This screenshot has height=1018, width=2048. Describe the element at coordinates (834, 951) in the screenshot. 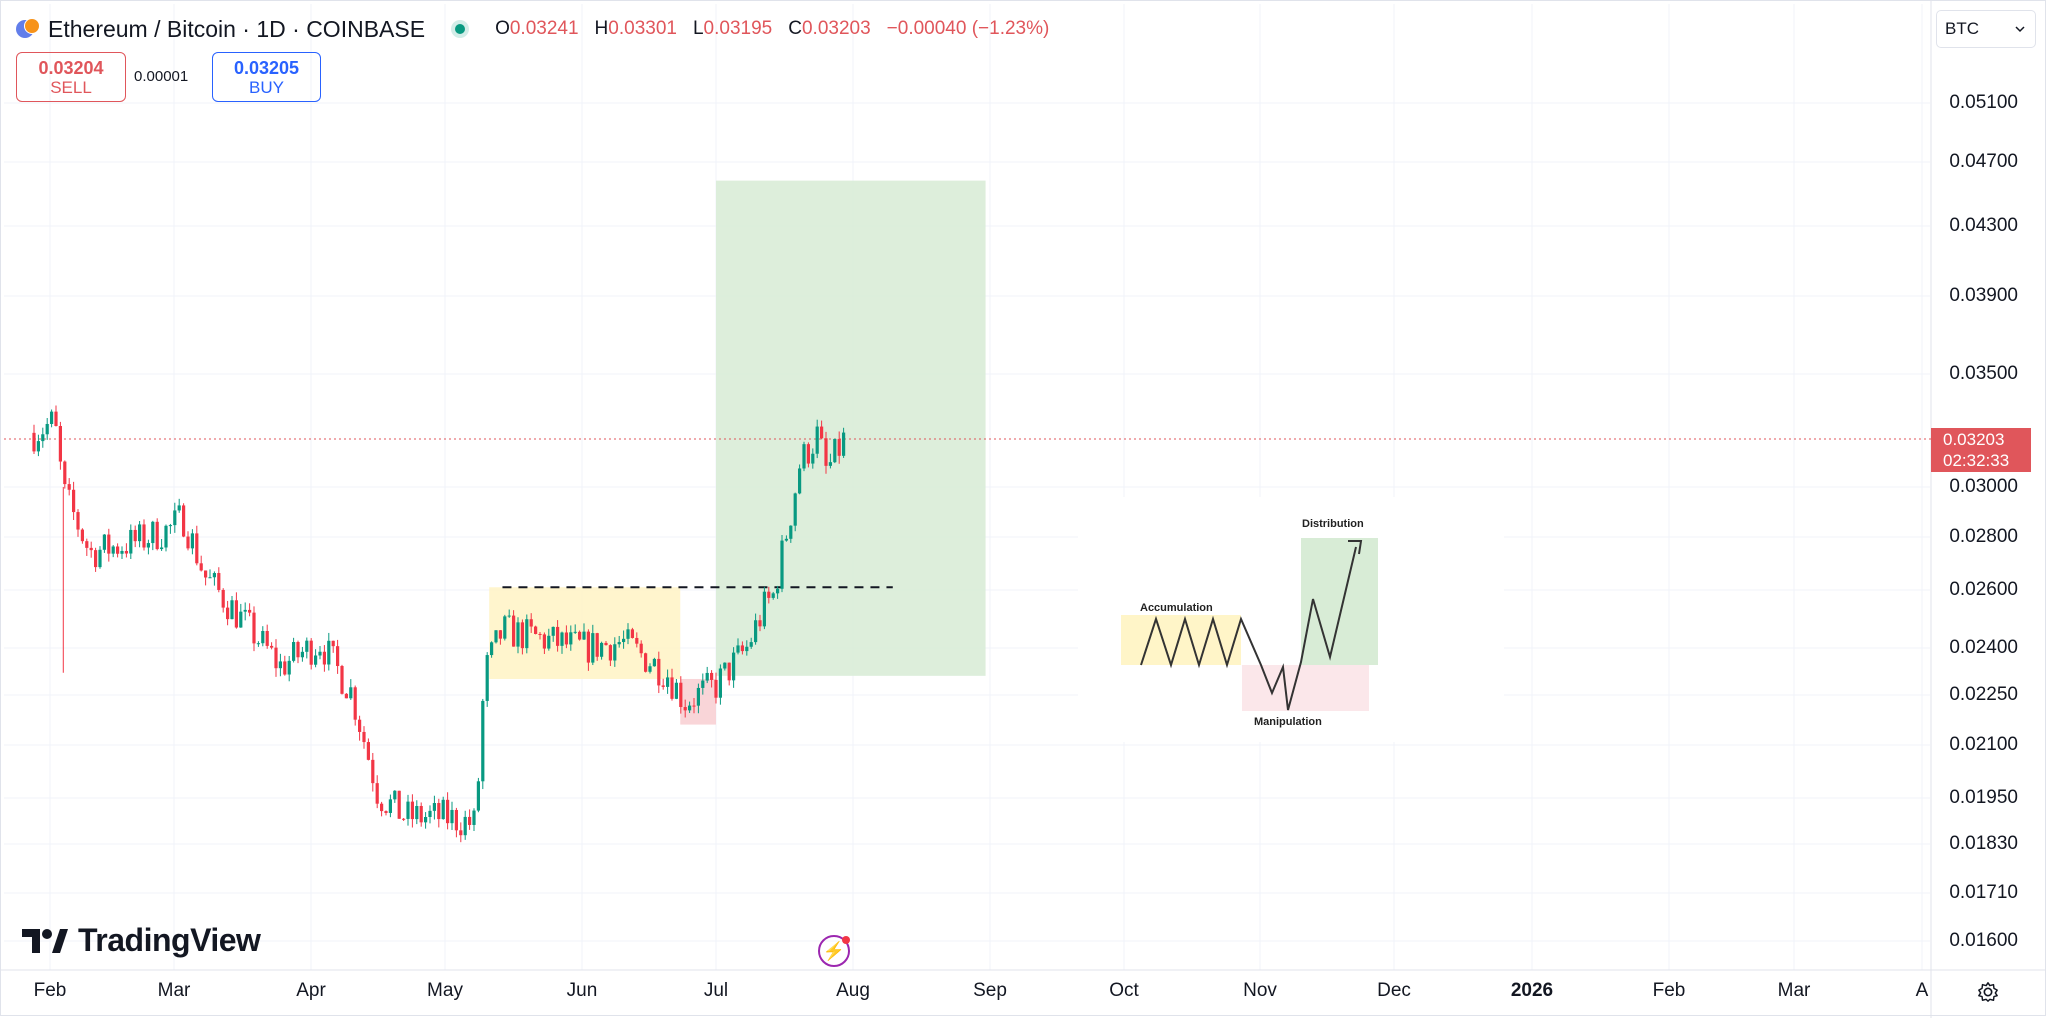

I see `lightning-icon: ⚡` at that location.